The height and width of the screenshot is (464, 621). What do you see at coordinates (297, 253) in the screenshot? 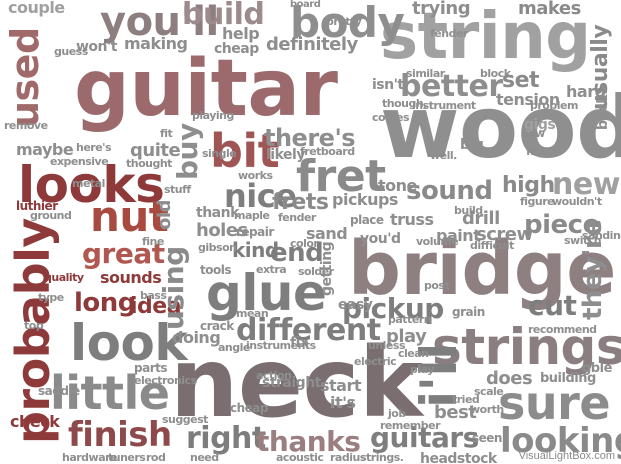
I see `cloud-word: end` at bounding box center [297, 253].